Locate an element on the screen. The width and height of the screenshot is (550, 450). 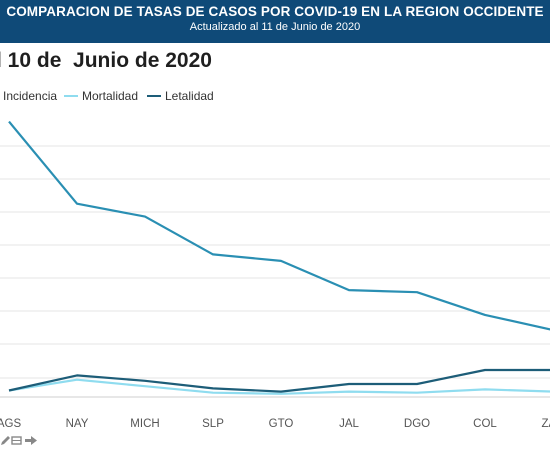
x-tick-label: GTO is located at coordinates (281, 424).